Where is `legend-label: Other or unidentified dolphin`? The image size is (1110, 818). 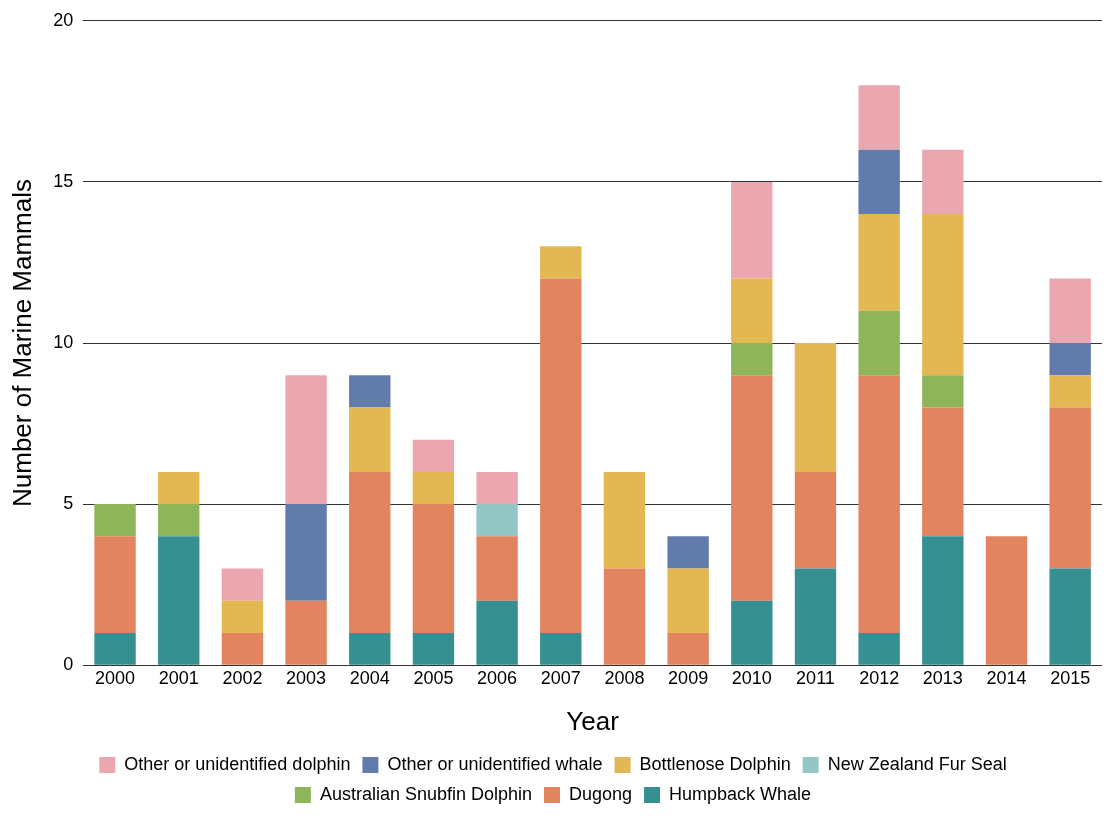
legend-label: Other or unidentified dolphin is located at coordinates (237, 763).